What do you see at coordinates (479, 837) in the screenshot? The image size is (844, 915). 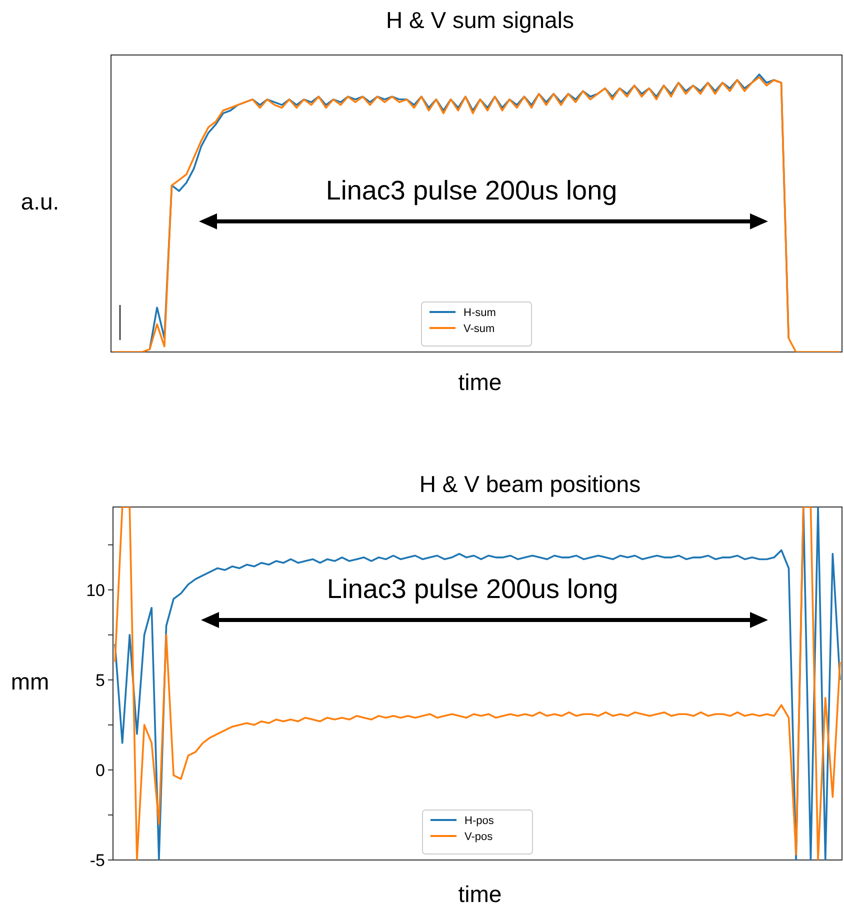 I see `legend-label: V-pos` at bounding box center [479, 837].